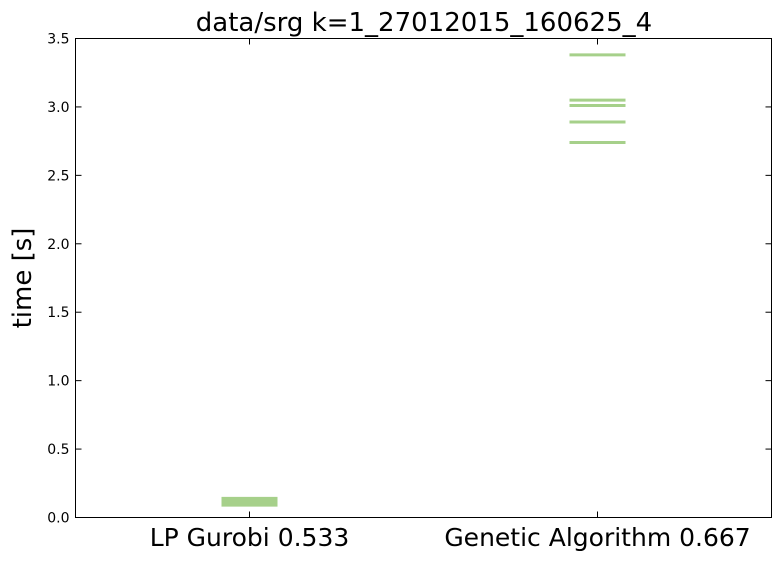 The width and height of the screenshot is (782, 562). What do you see at coordinates (58, 519) in the screenshot?
I see `y-tick-label: 0.0` at bounding box center [58, 519].